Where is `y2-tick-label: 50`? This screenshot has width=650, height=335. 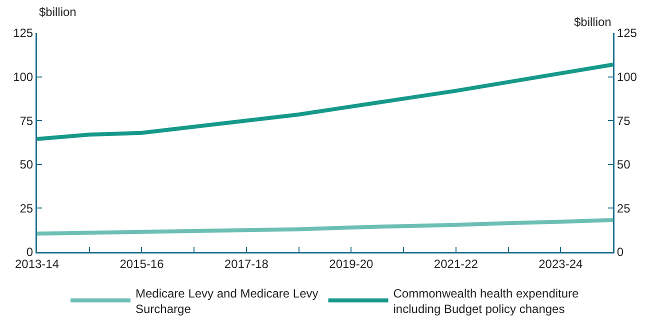
y2-tick-label: 50 is located at coordinates (623, 165).